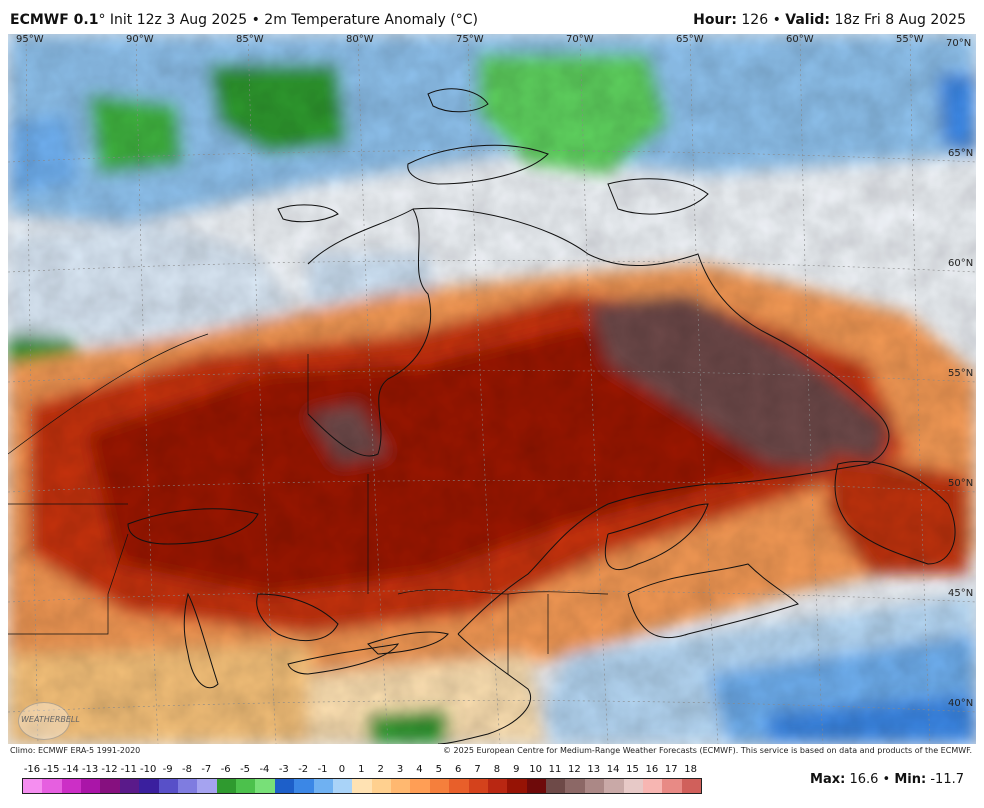 This screenshot has height=808, width=984. I want to click on colorbar-tick-label: 14, so click(613, 769).